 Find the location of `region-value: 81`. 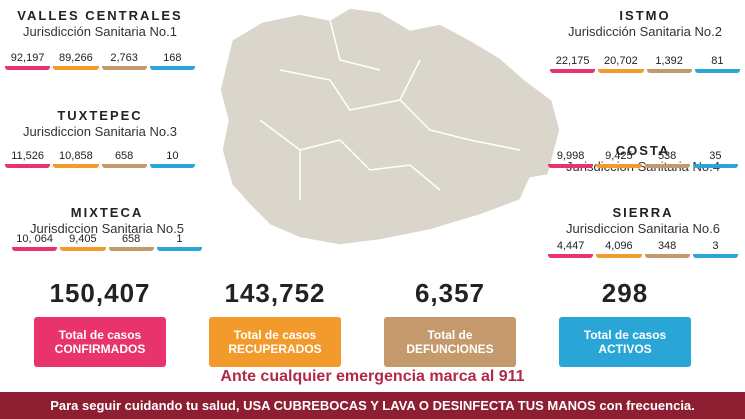

region-value: 81 is located at coordinates (717, 64).